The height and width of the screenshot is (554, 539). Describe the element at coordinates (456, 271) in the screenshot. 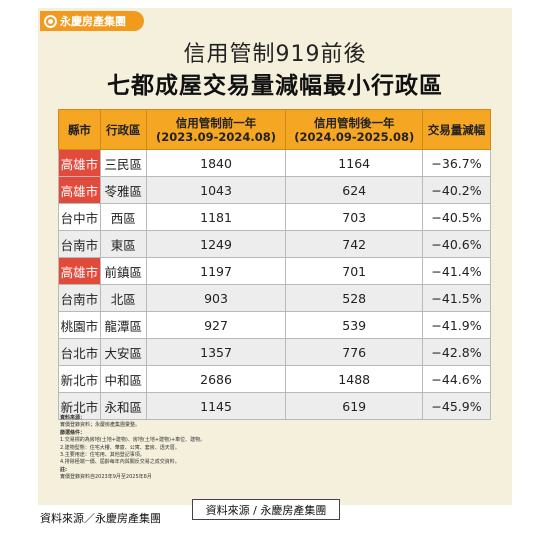

I see `cell-change: −41.4%` at that location.